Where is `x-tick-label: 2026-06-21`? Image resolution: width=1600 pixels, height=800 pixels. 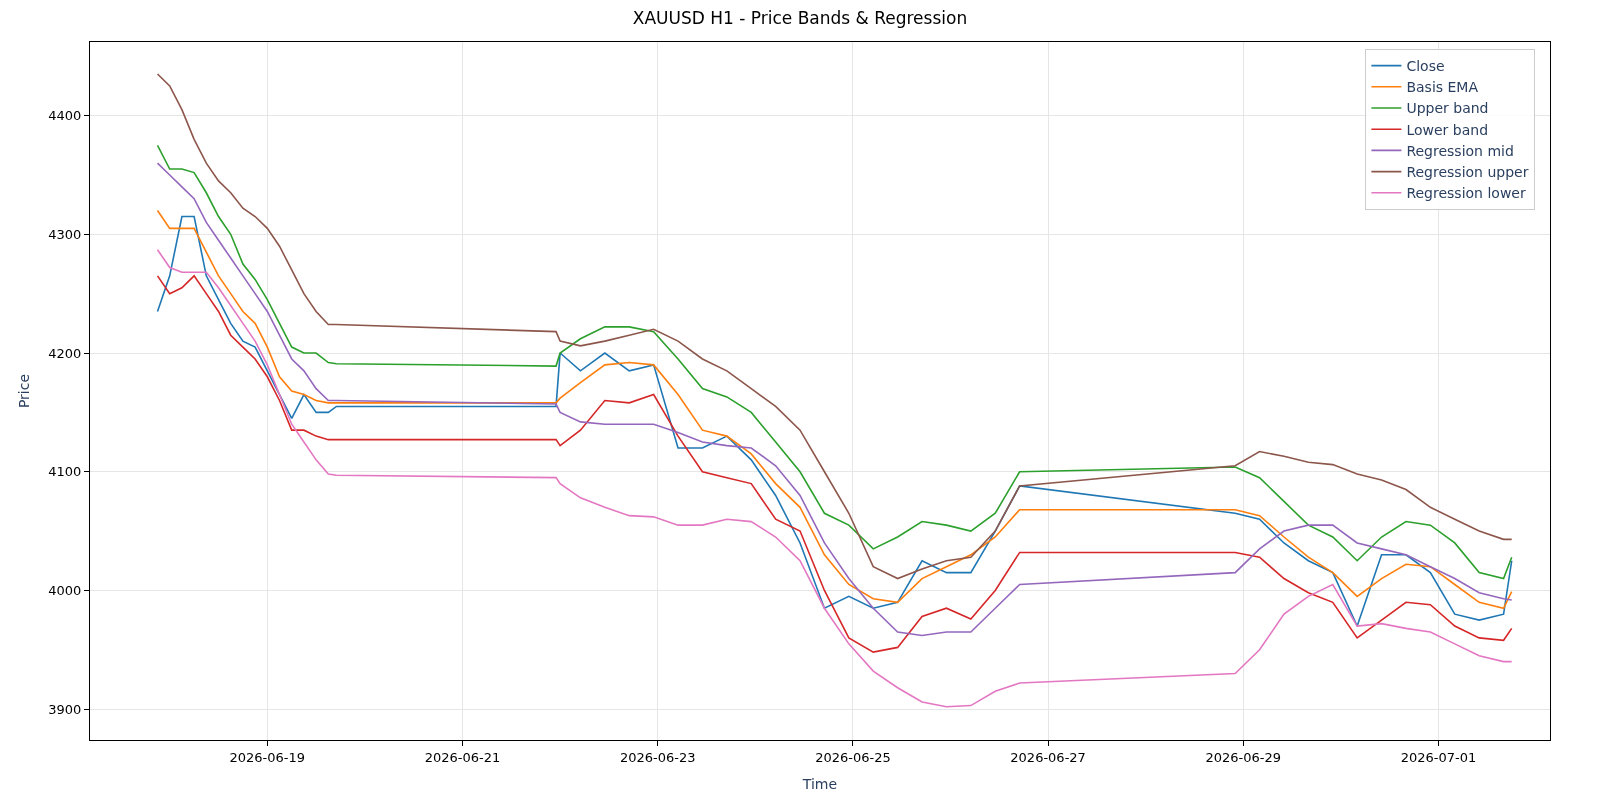
x-tick-label: 2026-06-21 is located at coordinates (462, 757).